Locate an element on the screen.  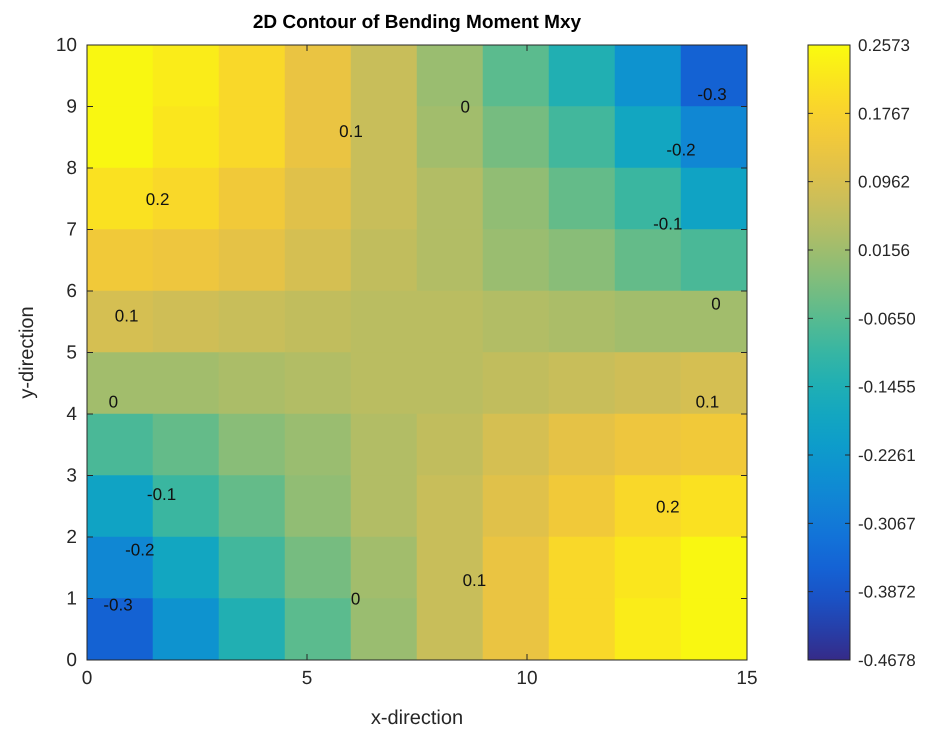
color-bar-label: -0.2261 is located at coordinates (887, 455).